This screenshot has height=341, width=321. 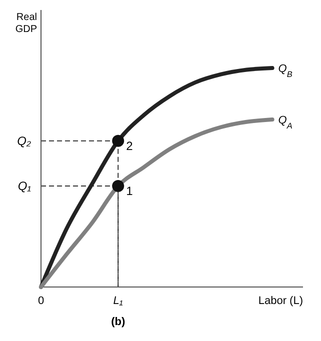 What do you see at coordinates (24, 141) in the screenshot?
I see `text: Q₂` at bounding box center [24, 141].